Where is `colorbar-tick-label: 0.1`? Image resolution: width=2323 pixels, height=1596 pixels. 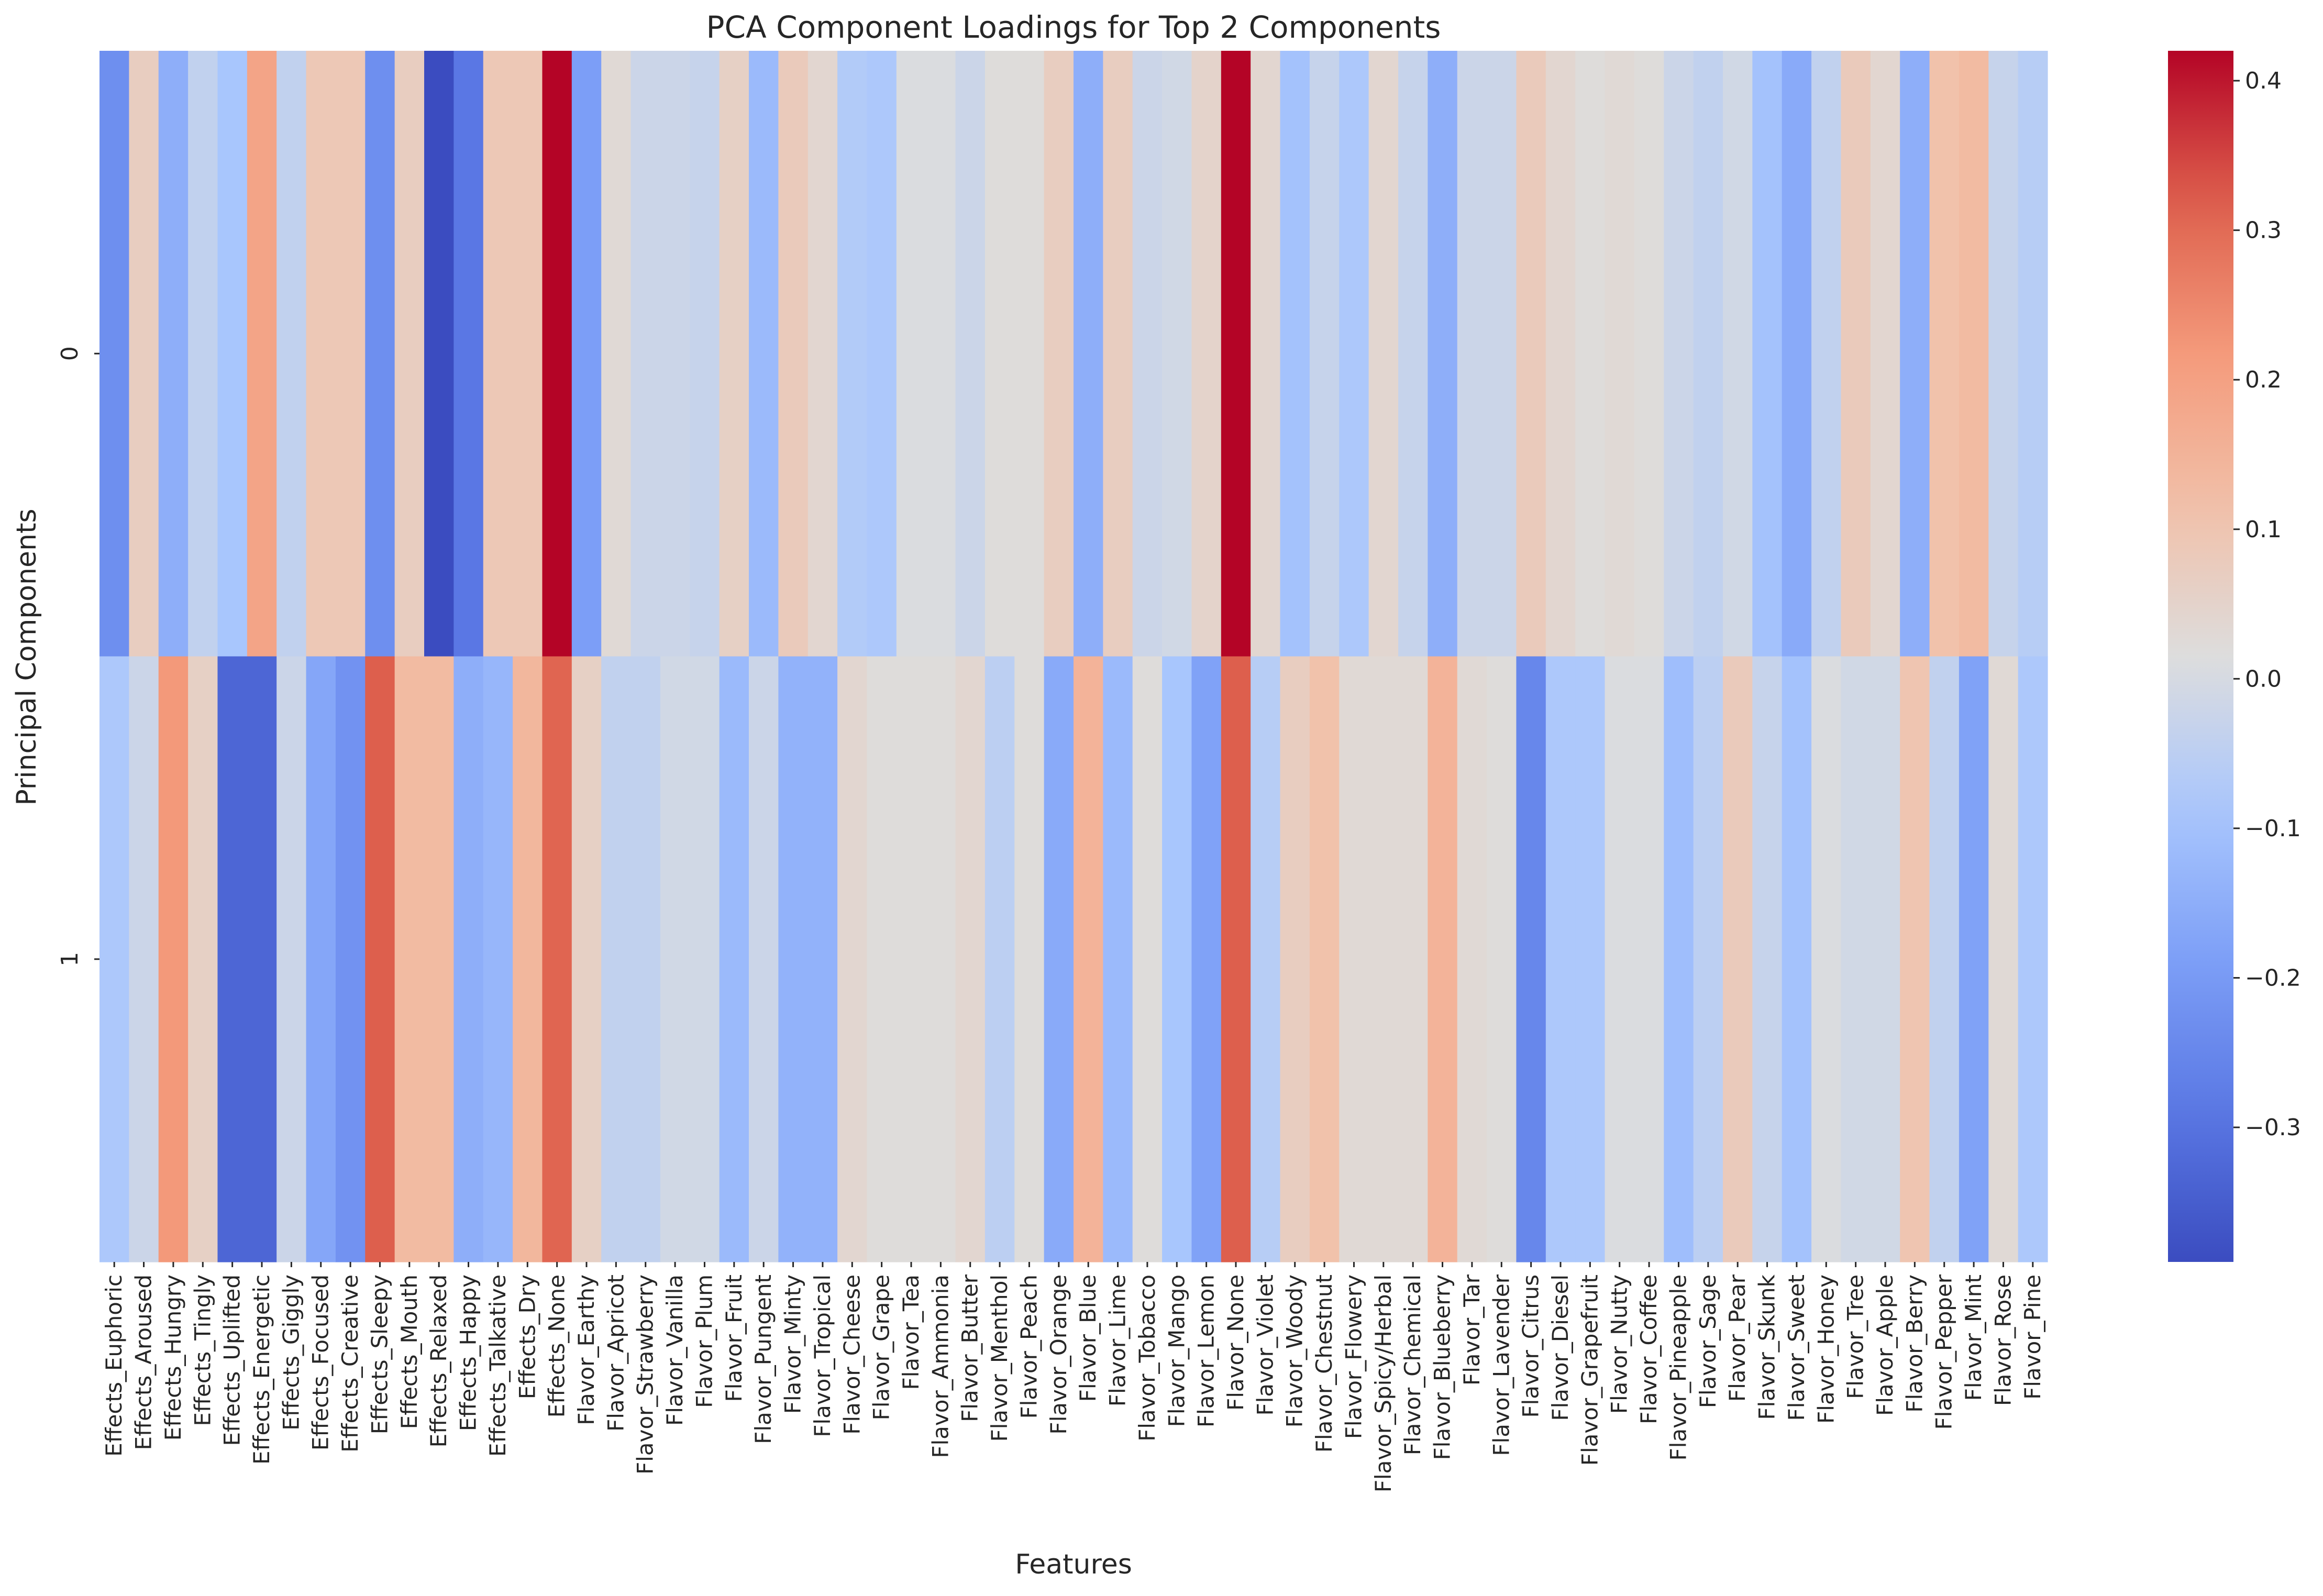 colorbar-tick-label: 0.1 is located at coordinates (2263, 529).